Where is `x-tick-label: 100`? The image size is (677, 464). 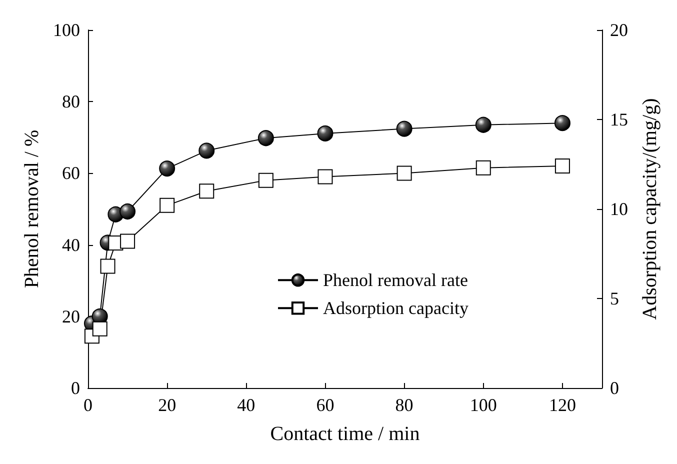
x-tick-label: 100 is located at coordinates (483, 405).